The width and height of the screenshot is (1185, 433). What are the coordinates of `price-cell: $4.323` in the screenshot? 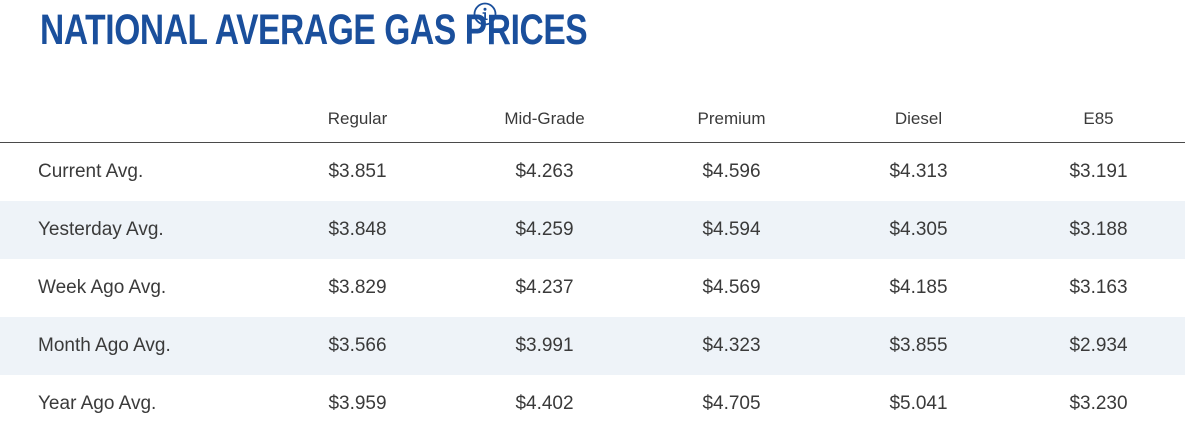 It's located at (731, 346).